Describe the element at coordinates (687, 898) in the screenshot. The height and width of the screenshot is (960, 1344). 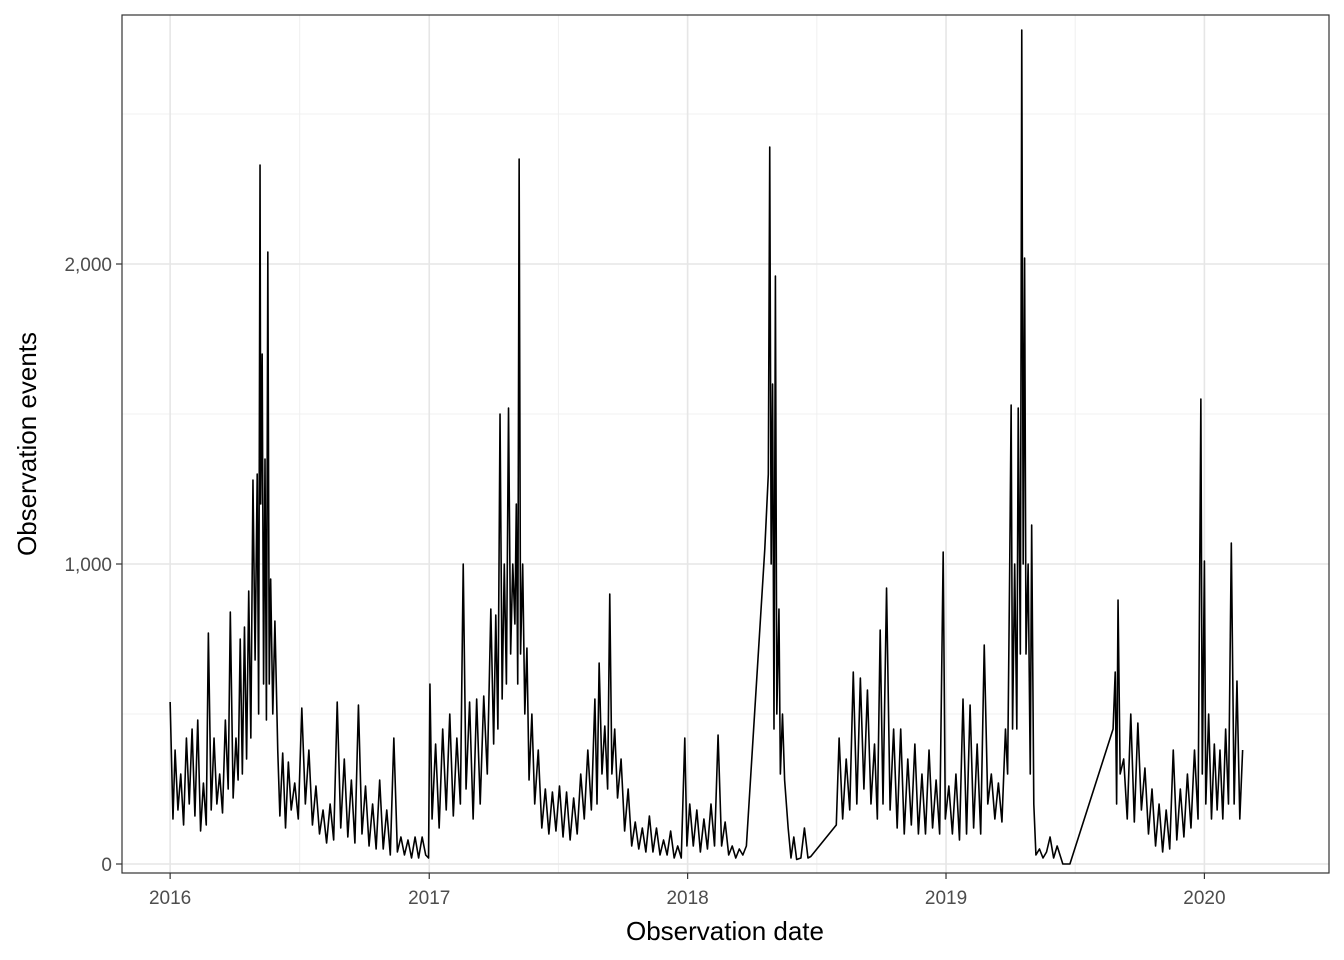
I see `x-tick-label: 2018` at that location.